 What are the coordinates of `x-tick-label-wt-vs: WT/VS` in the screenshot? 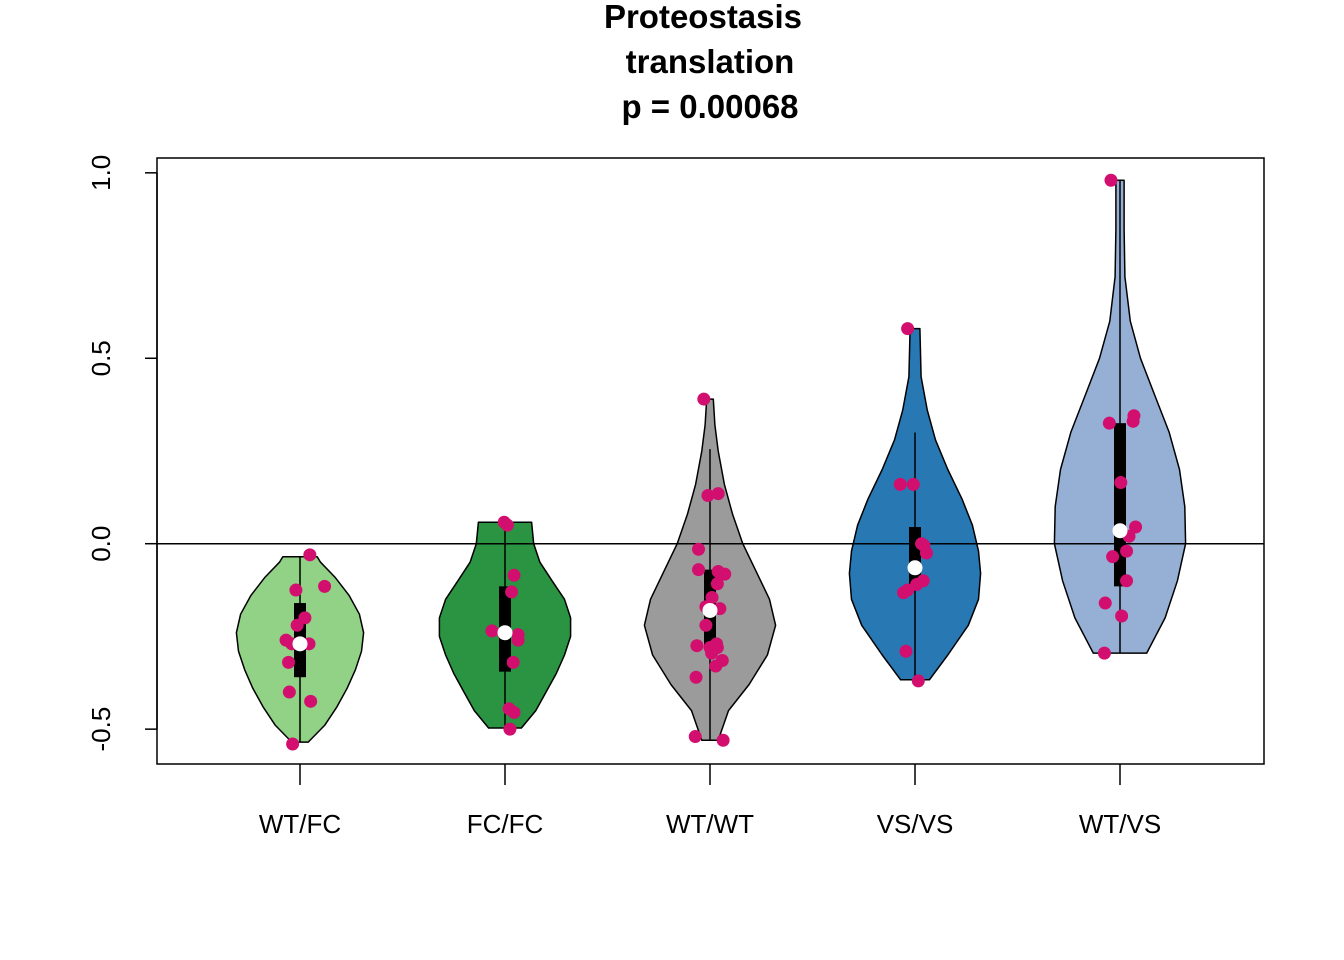 It's located at (1120, 824).